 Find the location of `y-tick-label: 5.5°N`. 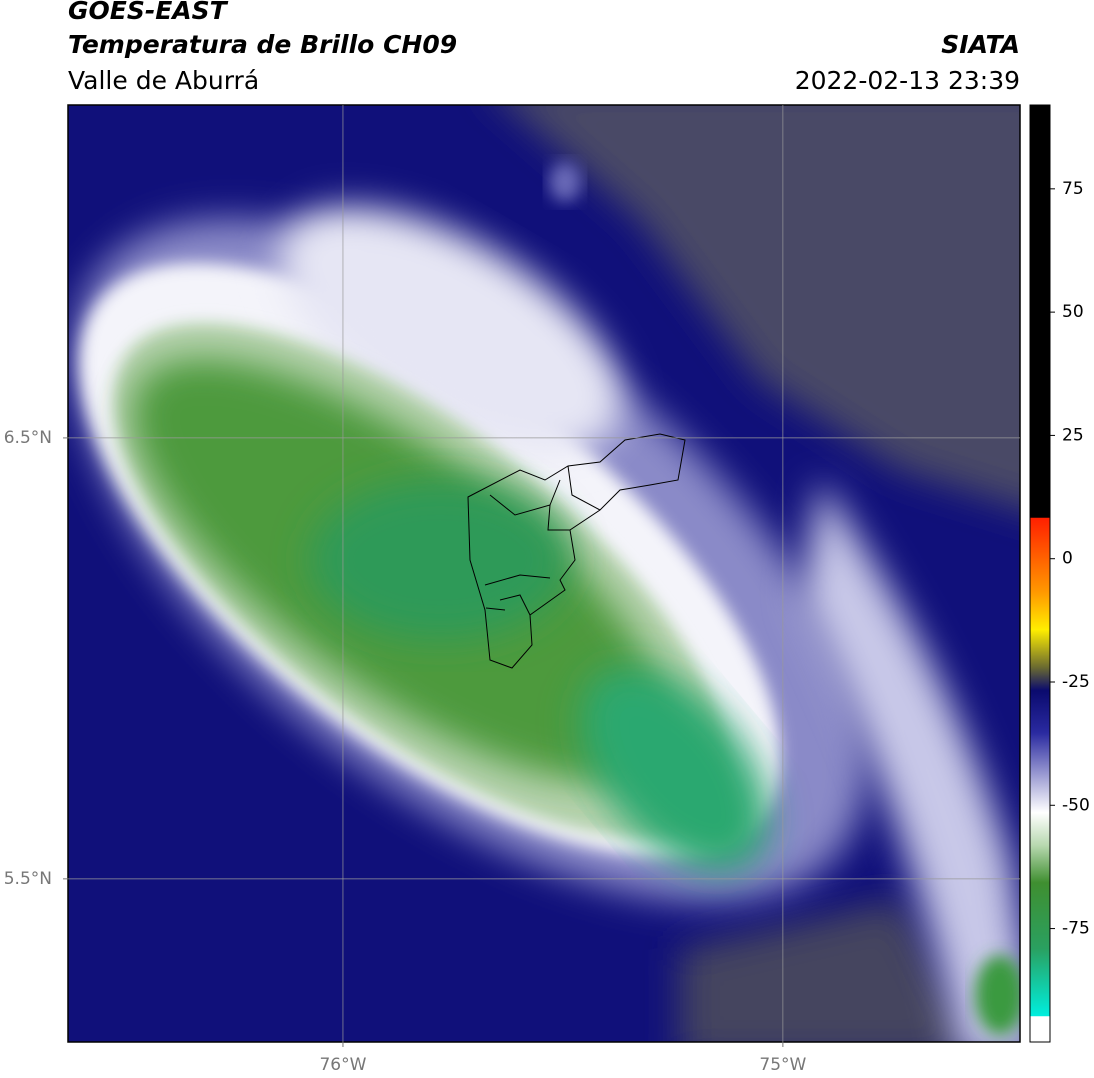

y-tick-label: 5.5°N is located at coordinates (28, 879).